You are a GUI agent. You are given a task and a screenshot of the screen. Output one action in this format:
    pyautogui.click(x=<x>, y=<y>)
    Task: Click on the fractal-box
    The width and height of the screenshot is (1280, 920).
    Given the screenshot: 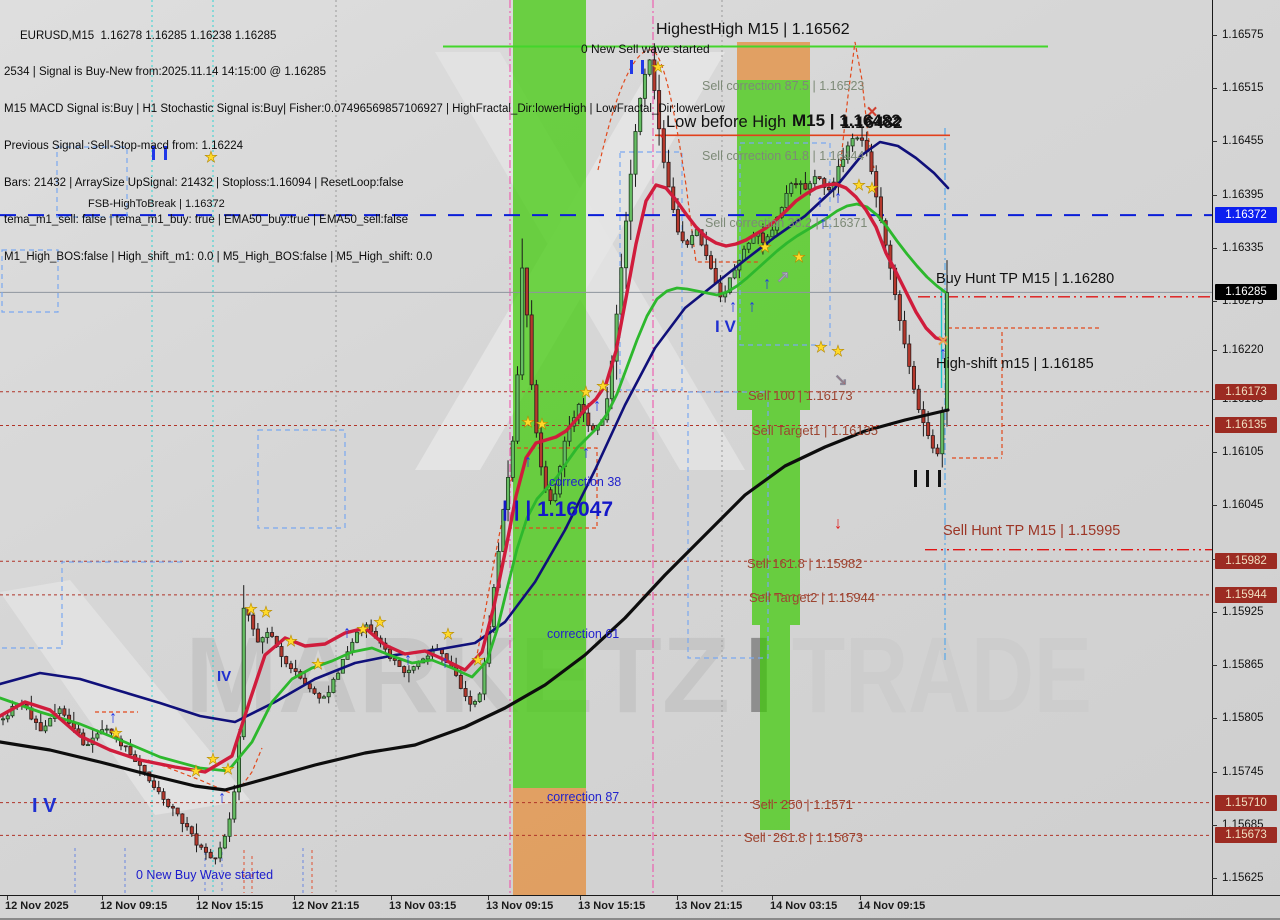 What is the action you would take?
    pyautogui.click(x=301, y=479)
    